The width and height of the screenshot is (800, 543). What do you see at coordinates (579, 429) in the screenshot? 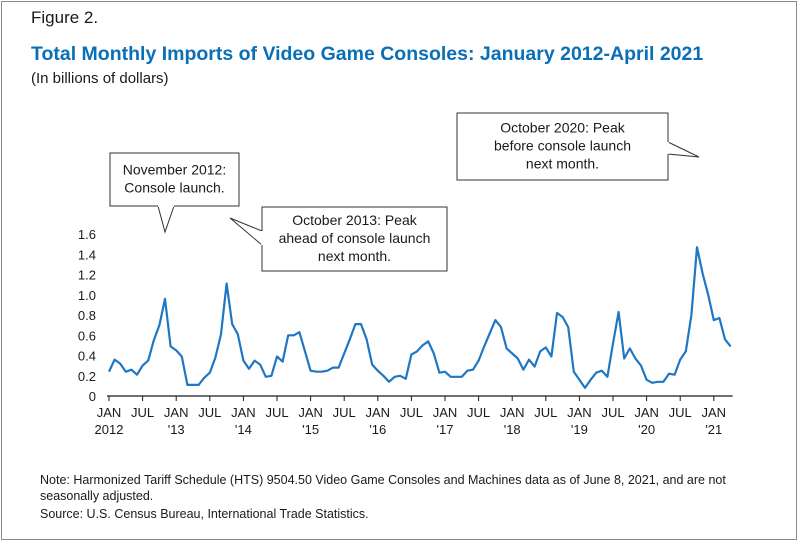
I see `x-tick-year-label: '19` at bounding box center [579, 429].